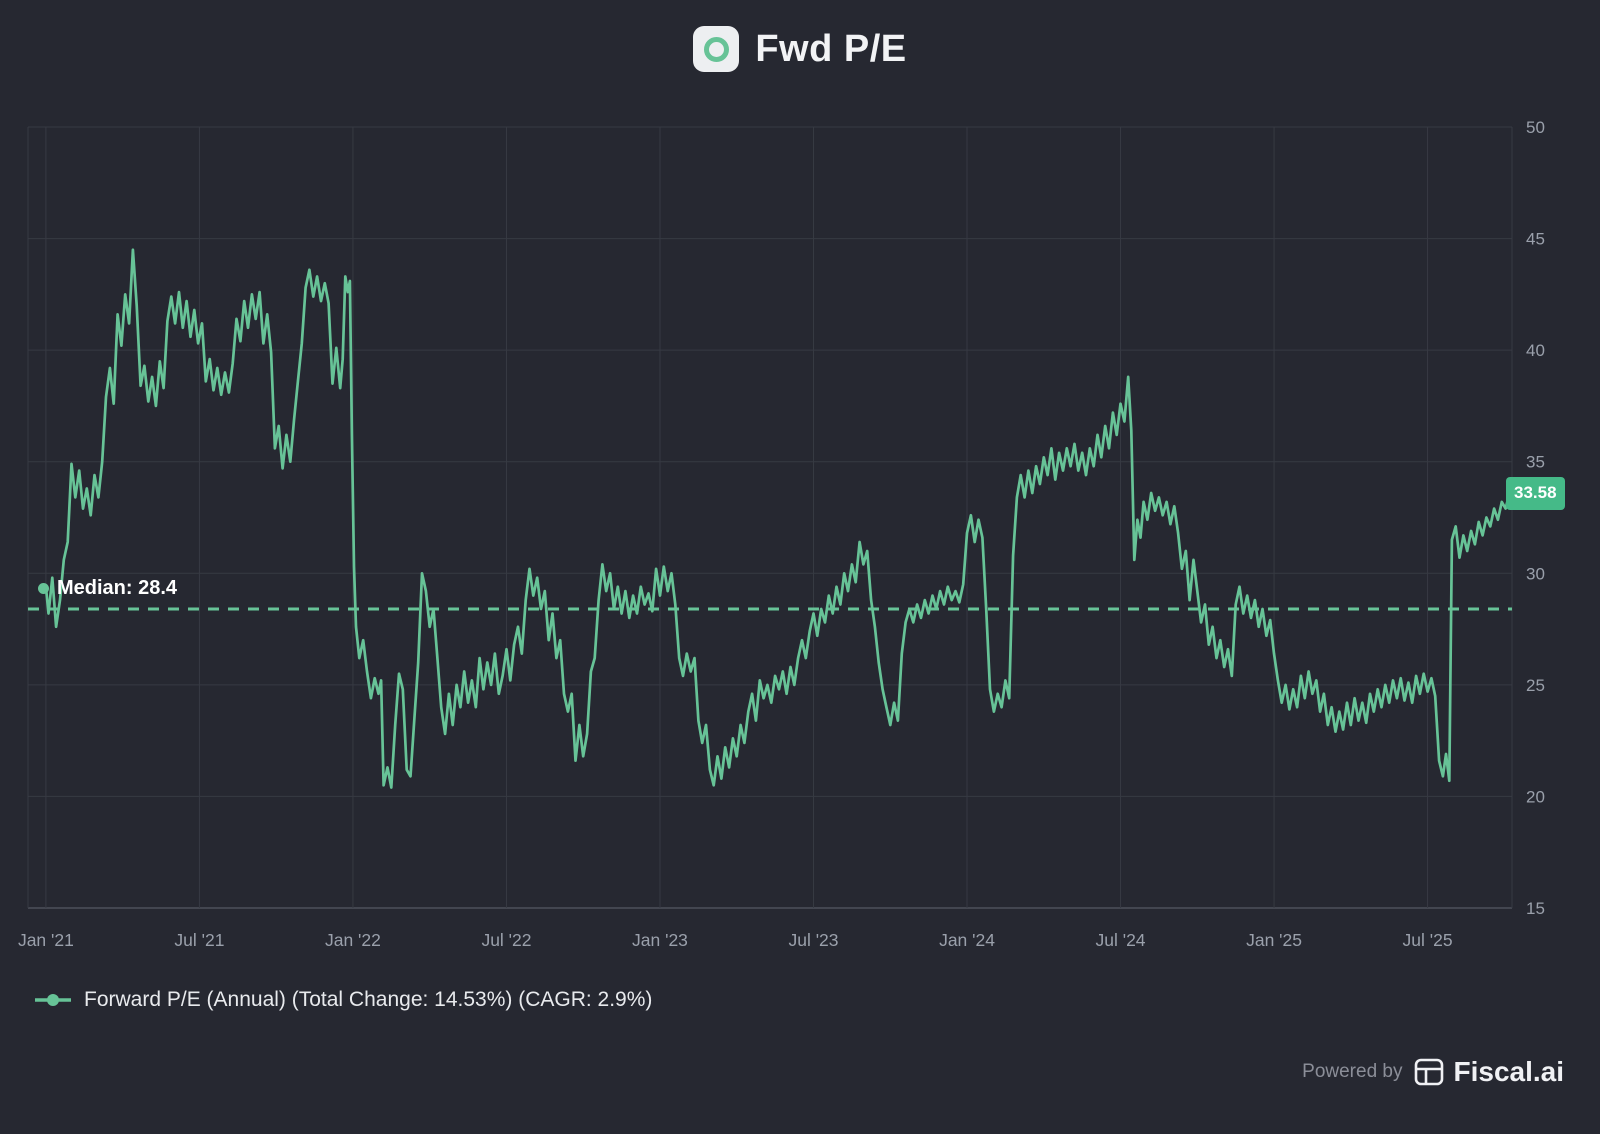 The image size is (1600, 1134). I want to click on chart-title: Fwd P/E, so click(831, 48).